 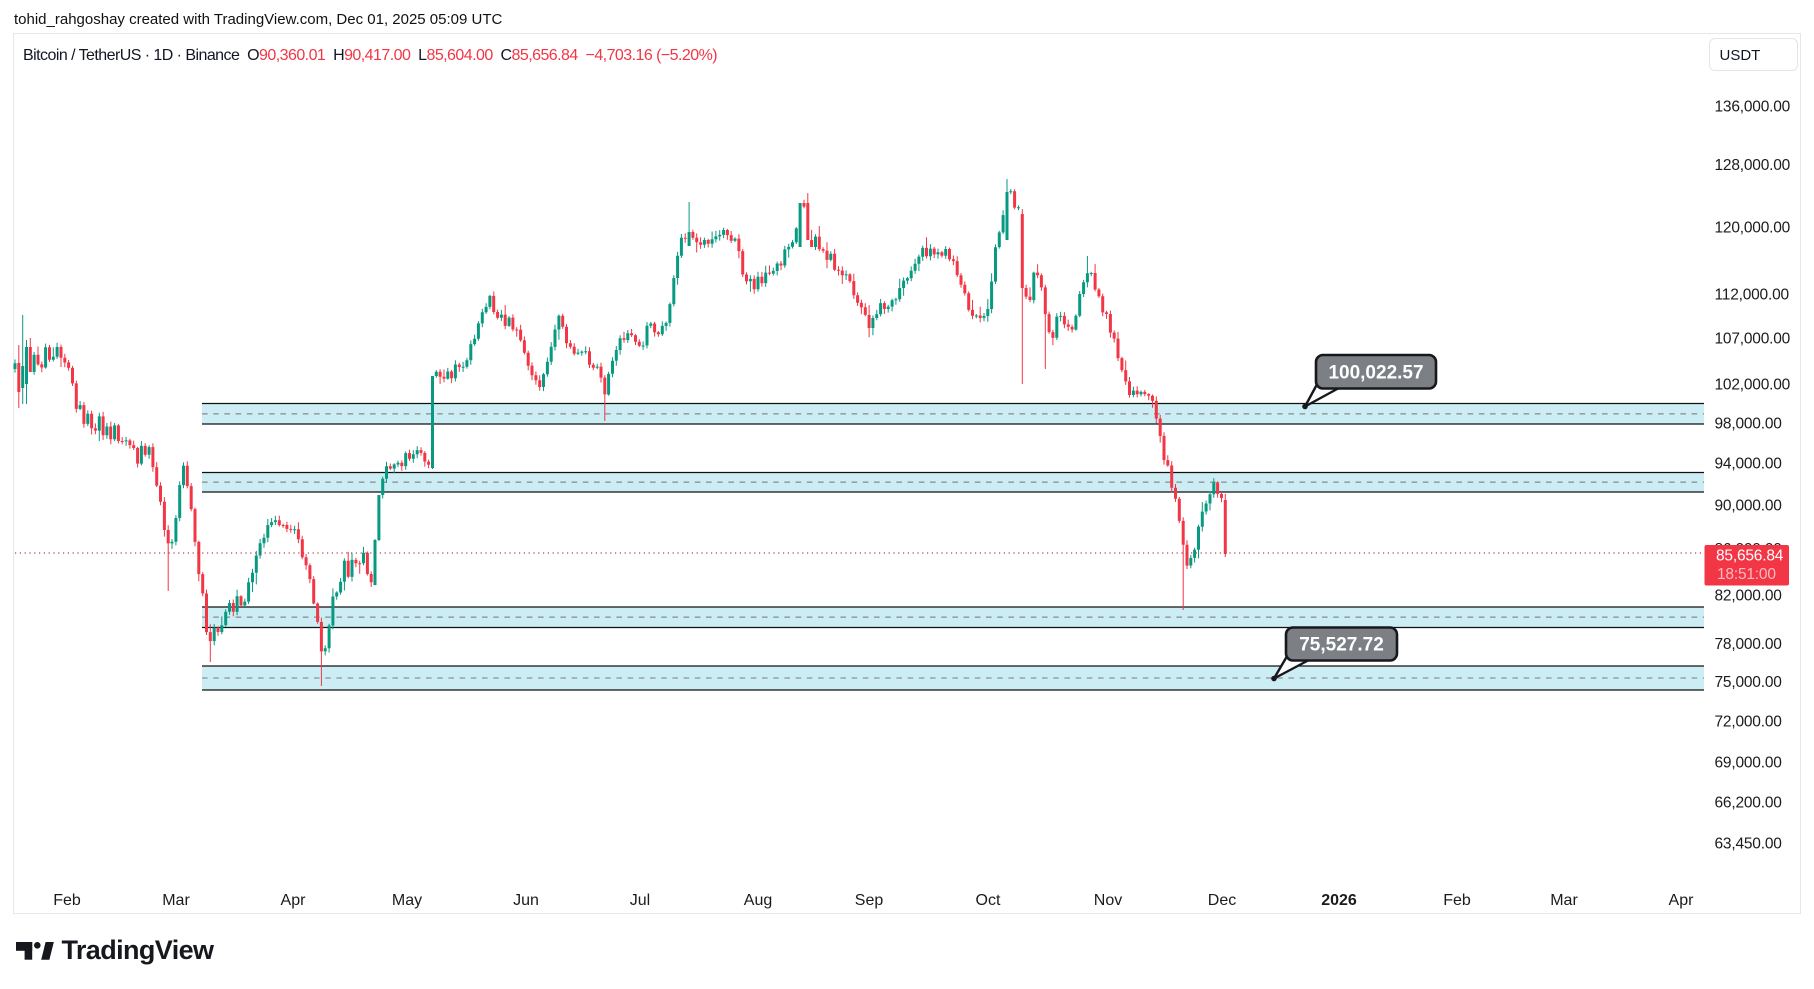 What do you see at coordinates (640, 900) in the screenshot?
I see `svg-text: Jul` at bounding box center [640, 900].